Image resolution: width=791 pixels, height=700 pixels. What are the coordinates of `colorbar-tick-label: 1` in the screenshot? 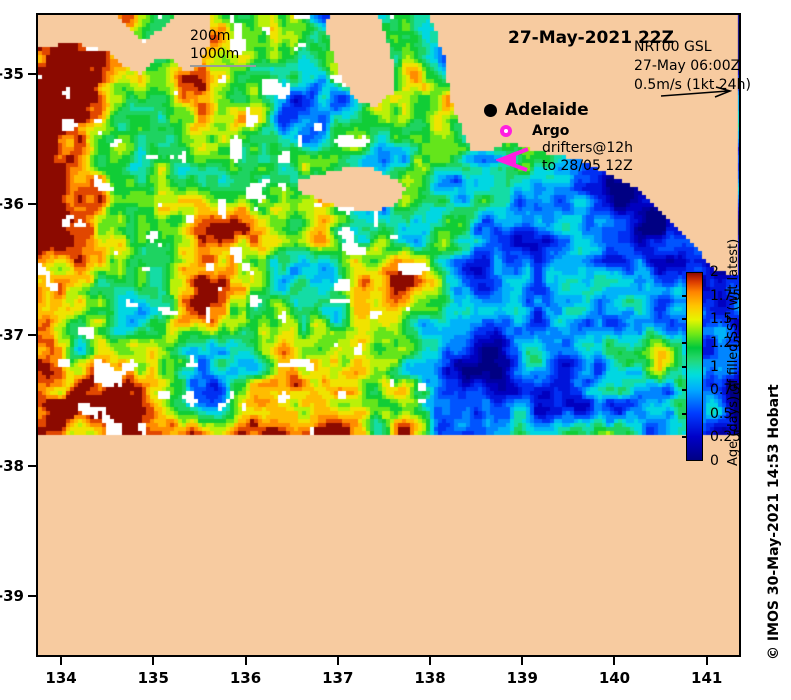 It's located at (714, 366).